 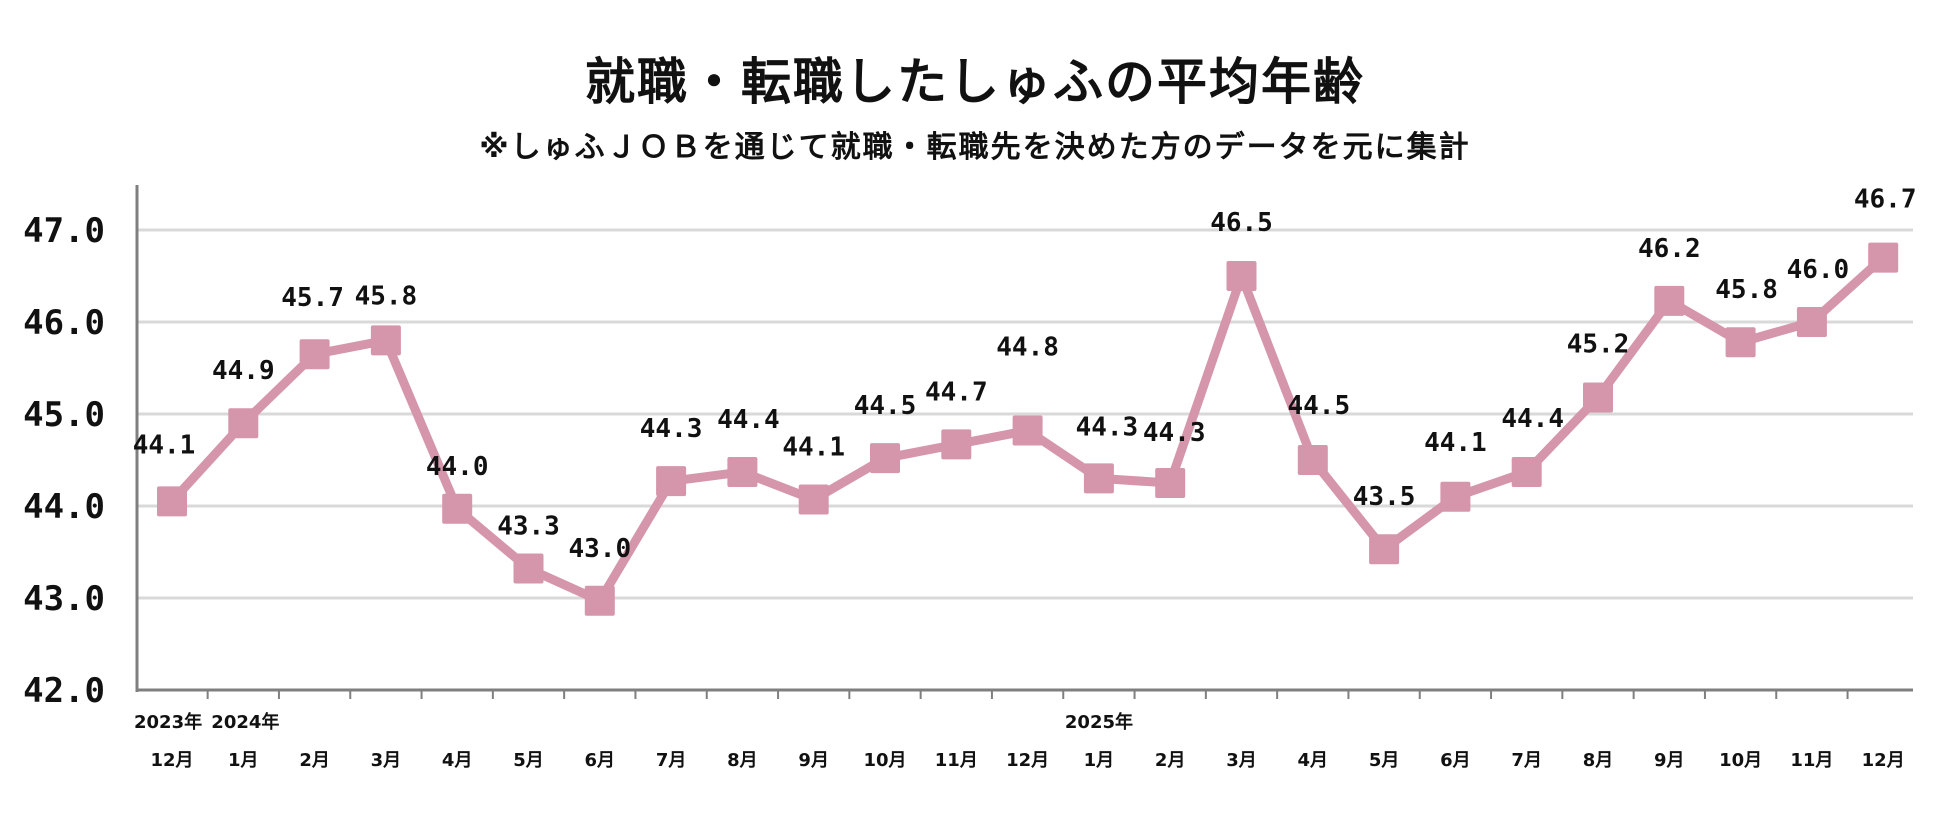 What do you see at coordinates (64, 415) in the screenshot?
I see `y-tick-label: 45.0` at bounding box center [64, 415].